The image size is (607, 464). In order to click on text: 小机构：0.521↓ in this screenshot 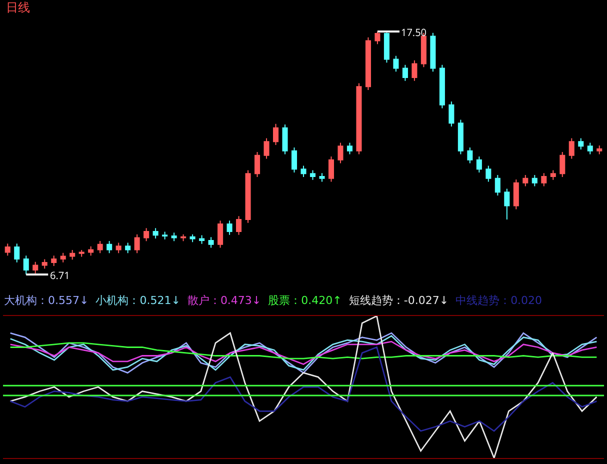, I will do `click(138, 300)`.